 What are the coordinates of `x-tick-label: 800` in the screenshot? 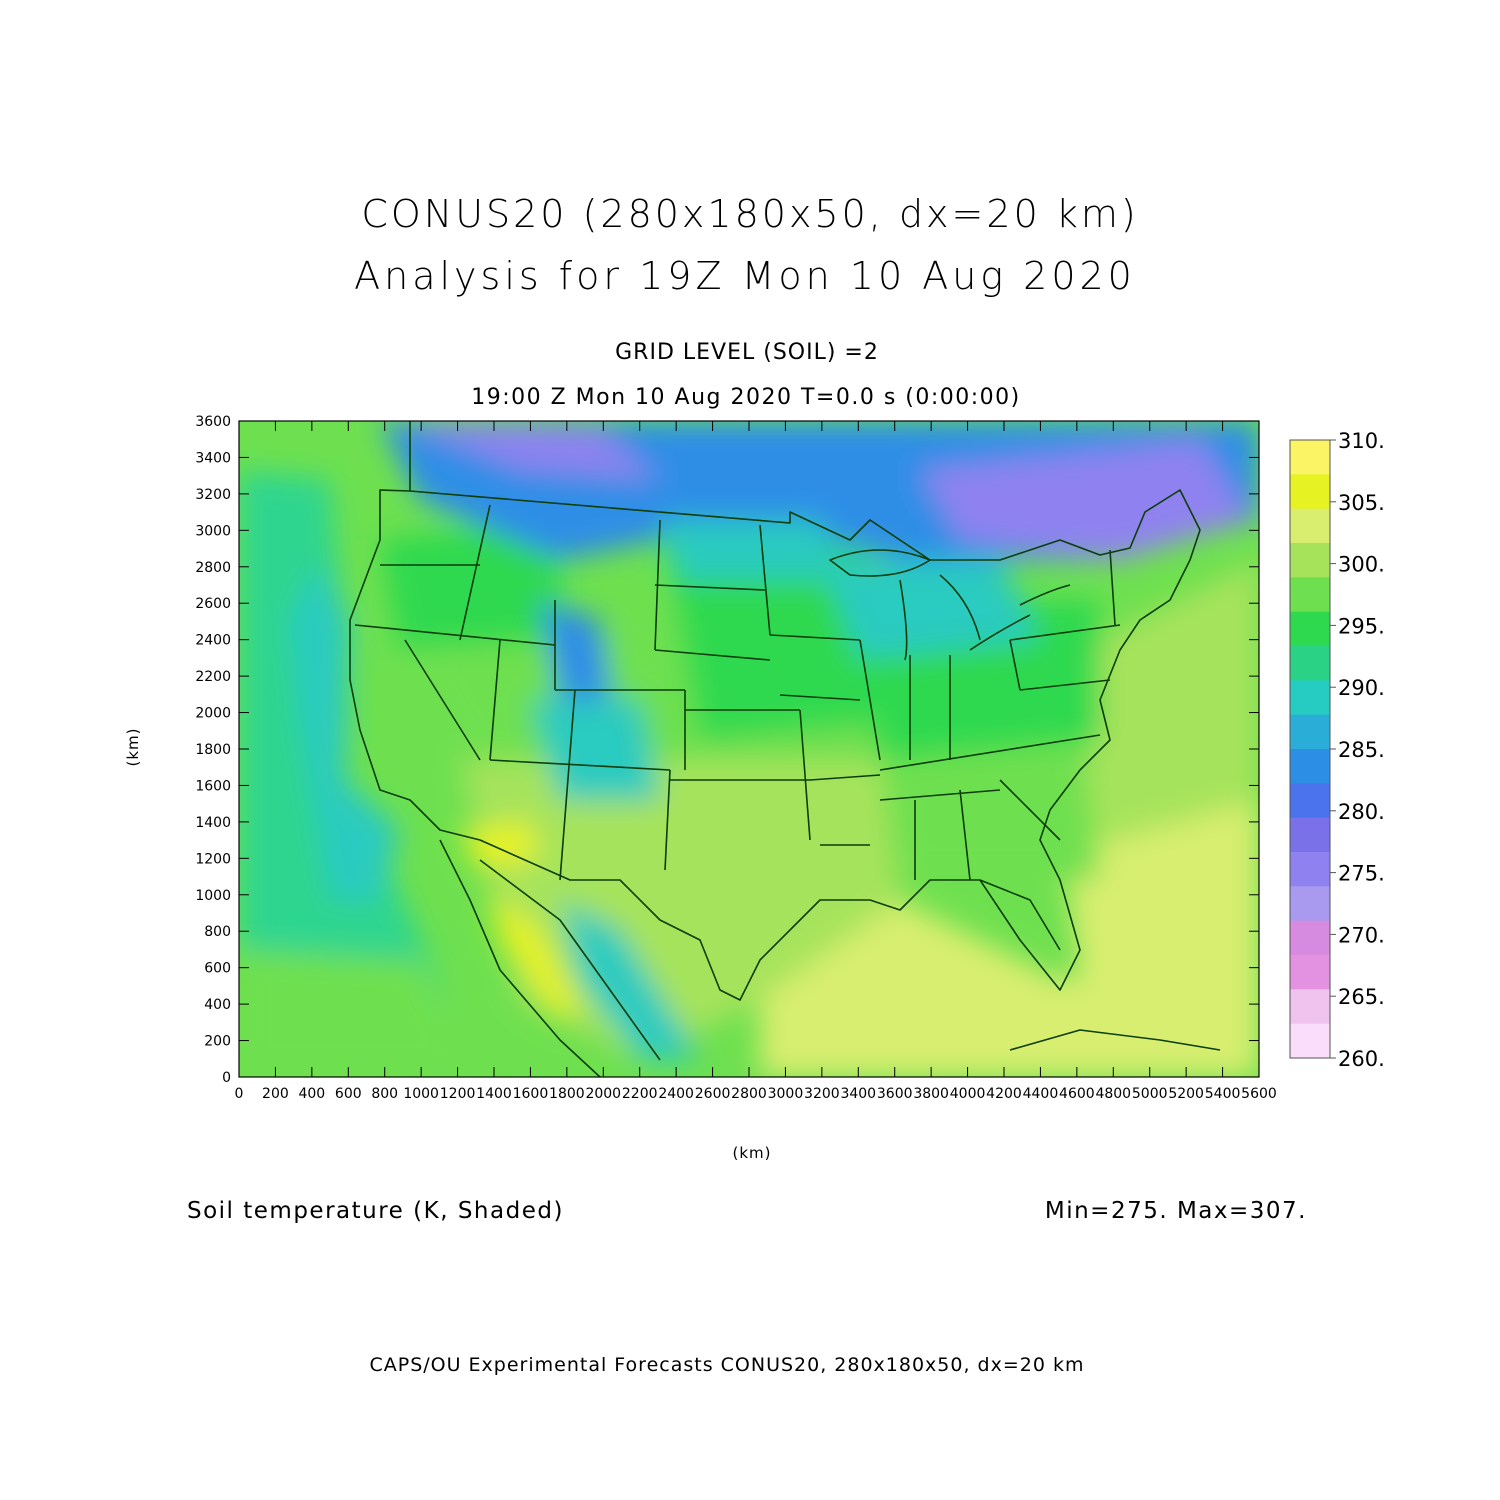 It's located at (384, 1094).